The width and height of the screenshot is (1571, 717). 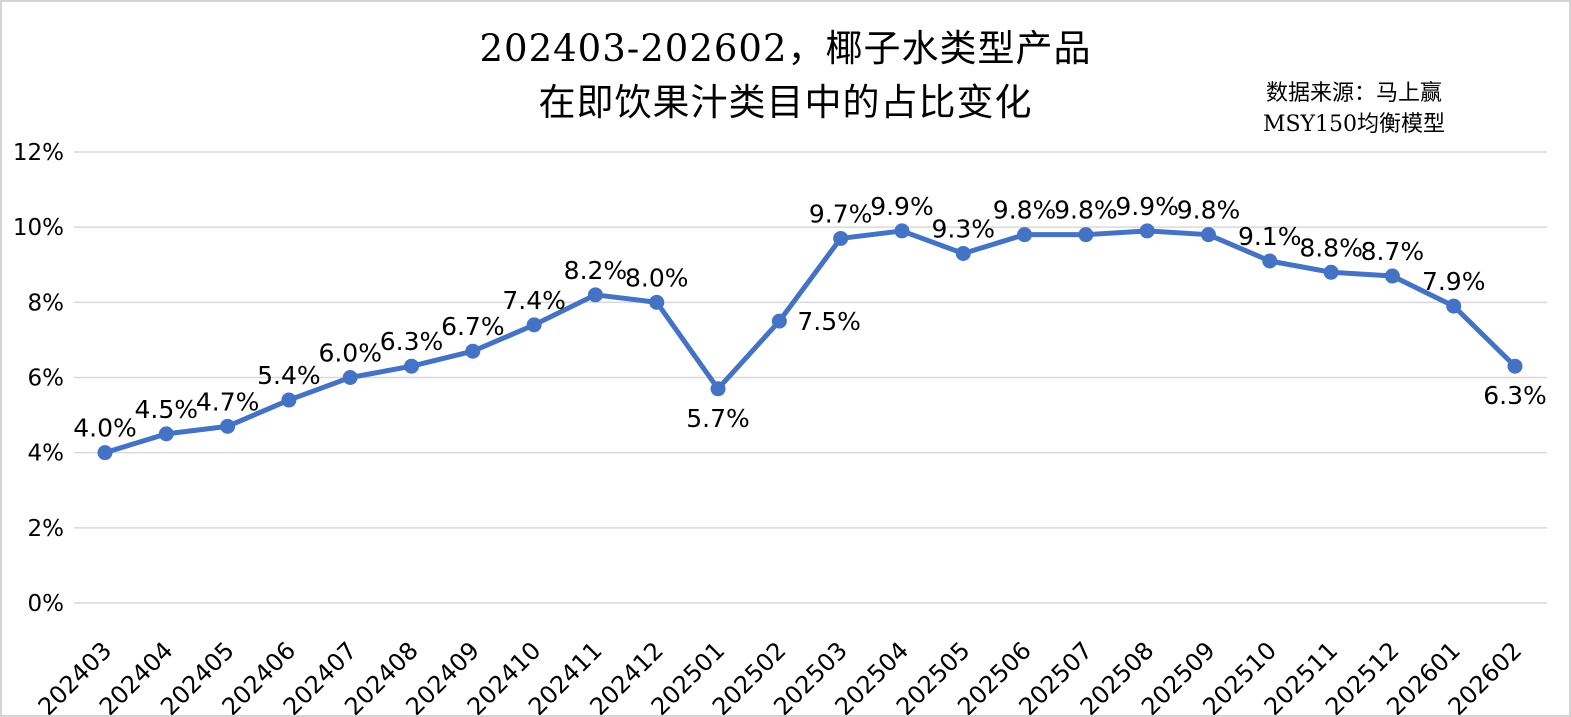 What do you see at coordinates (785, 48) in the screenshot?
I see `chart-title-line1: 202403-202602，椰子水类型产品` at bounding box center [785, 48].